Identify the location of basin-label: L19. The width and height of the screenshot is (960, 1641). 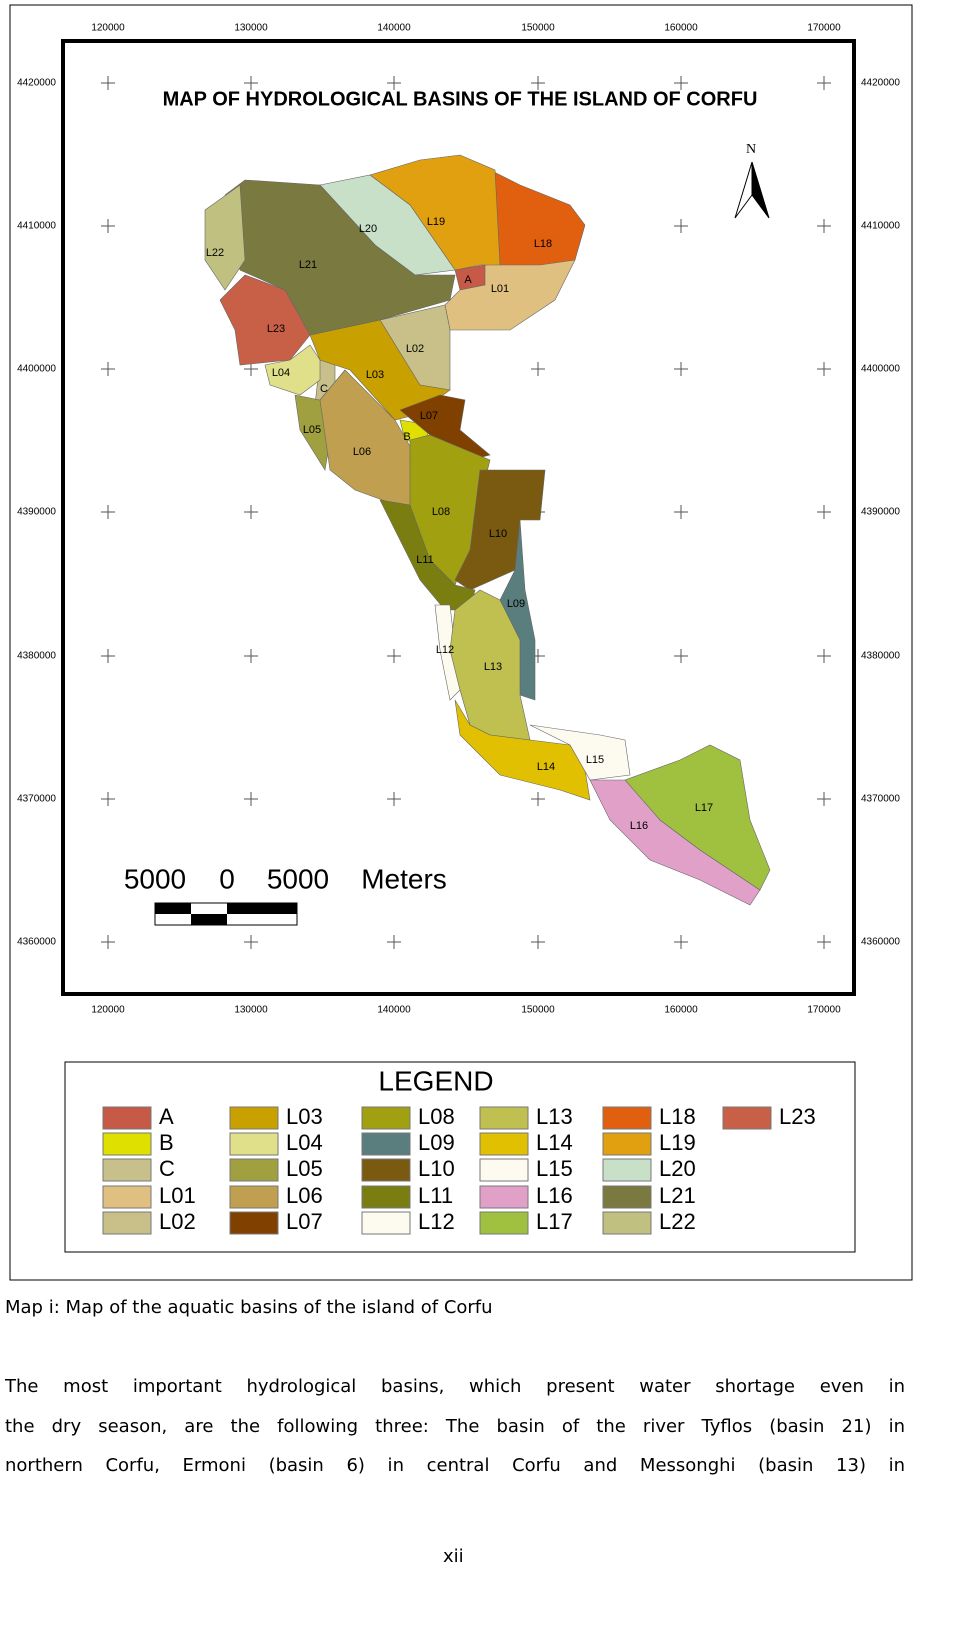
(436, 222).